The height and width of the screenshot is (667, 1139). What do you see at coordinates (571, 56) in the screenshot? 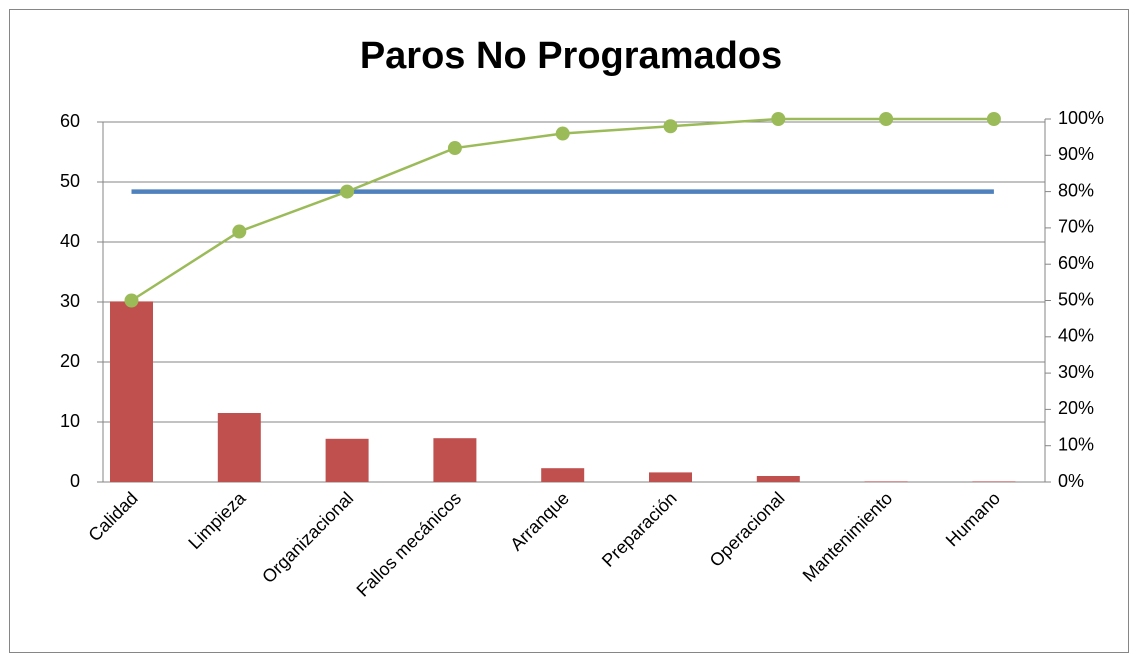
I see `chart-title: Paros No Programados` at bounding box center [571, 56].